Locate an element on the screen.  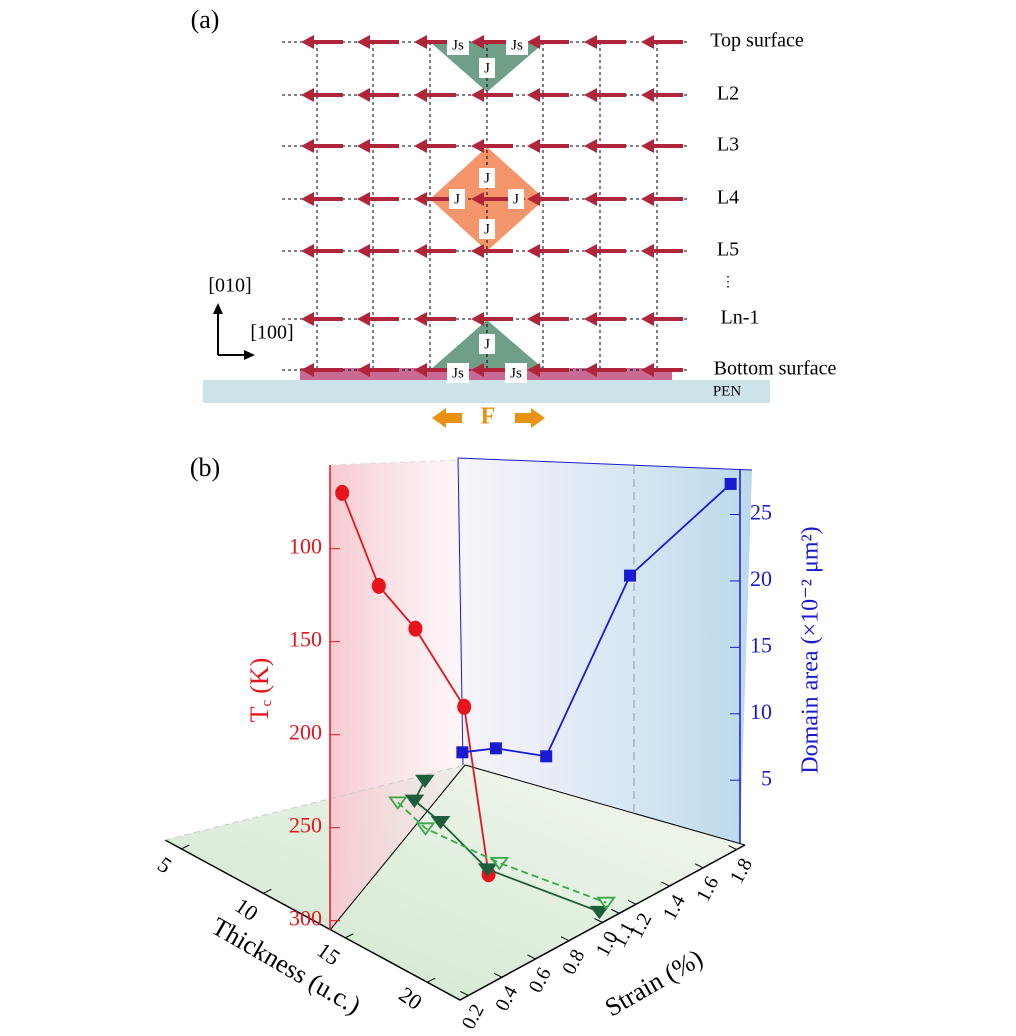
layer-label: Top surface is located at coordinates (757, 41).